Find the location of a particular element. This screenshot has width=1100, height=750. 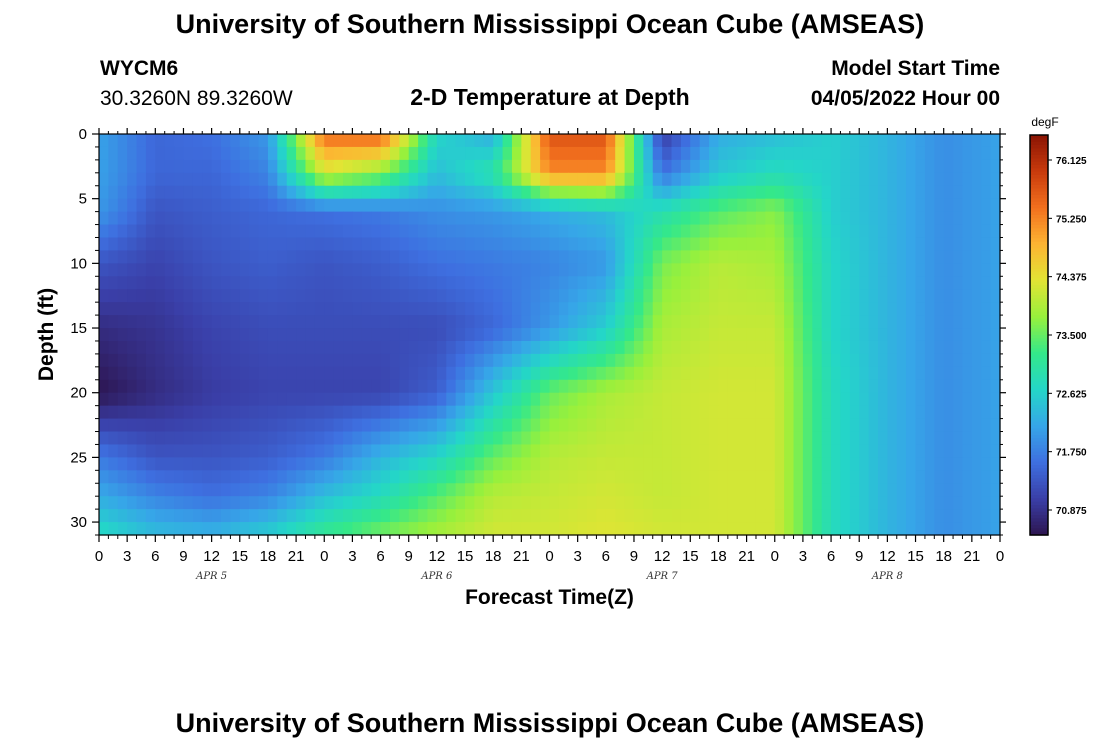

date-label: APR 7 is located at coordinates (662, 576).